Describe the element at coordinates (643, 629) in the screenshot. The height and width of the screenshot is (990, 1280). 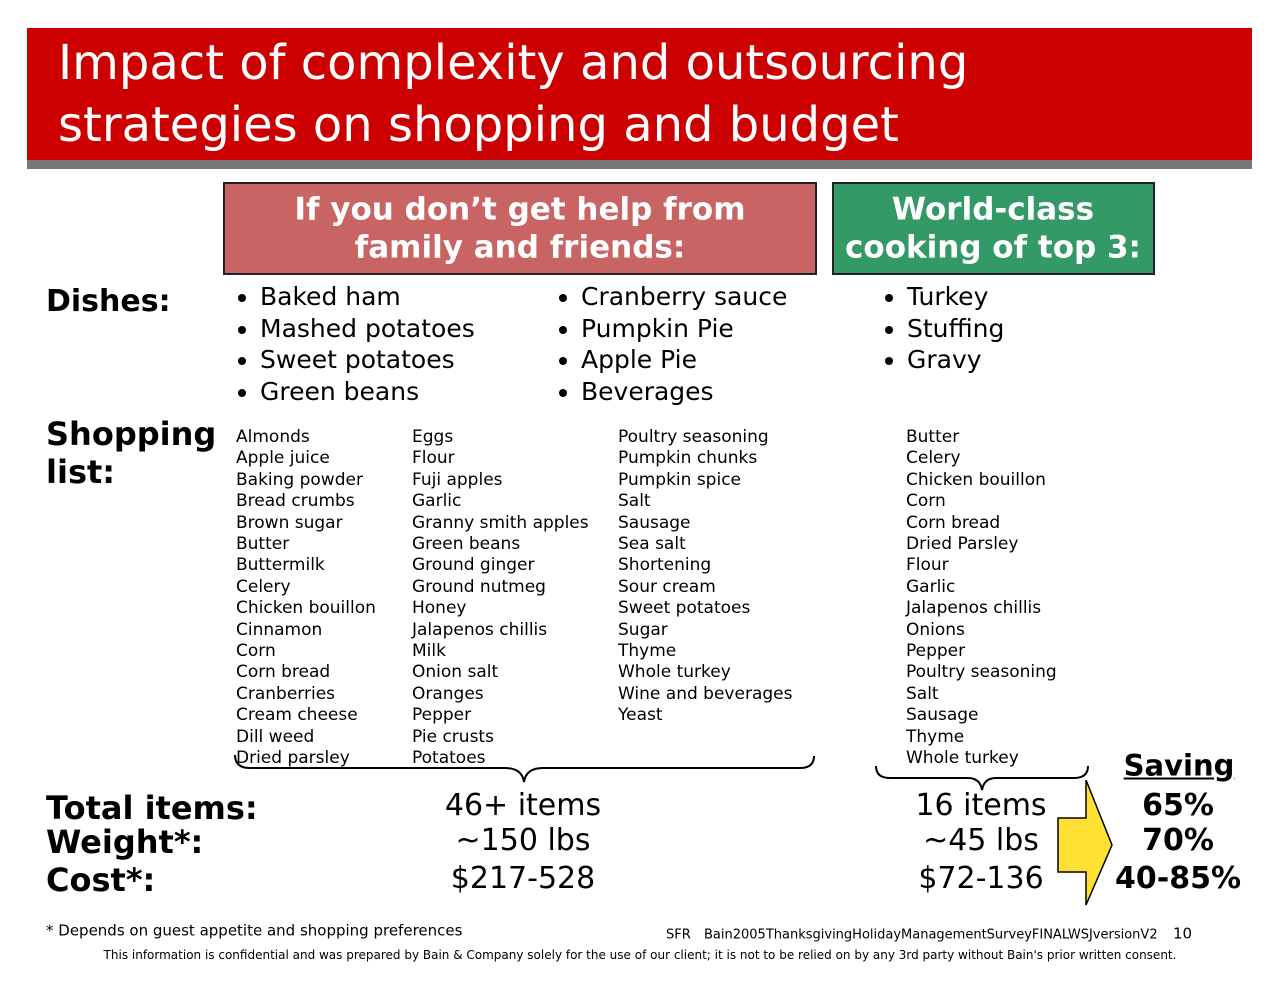
I see `shopping-item: Sugar` at that location.